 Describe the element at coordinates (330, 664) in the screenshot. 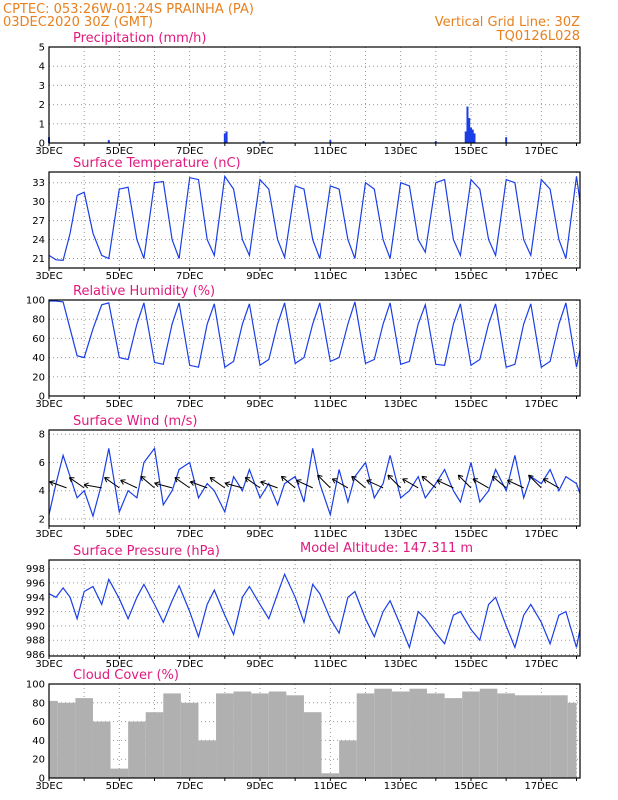

I see `pressure-xtick-label: 11DEC` at that location.